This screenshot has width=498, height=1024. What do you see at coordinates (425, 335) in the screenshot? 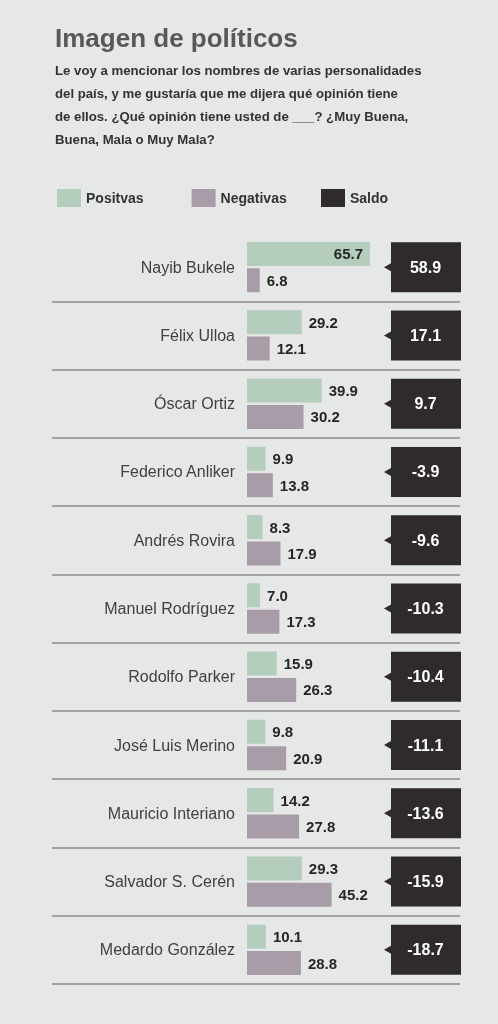
I see `data-label: 17.1` at bounding box center [425, 335].